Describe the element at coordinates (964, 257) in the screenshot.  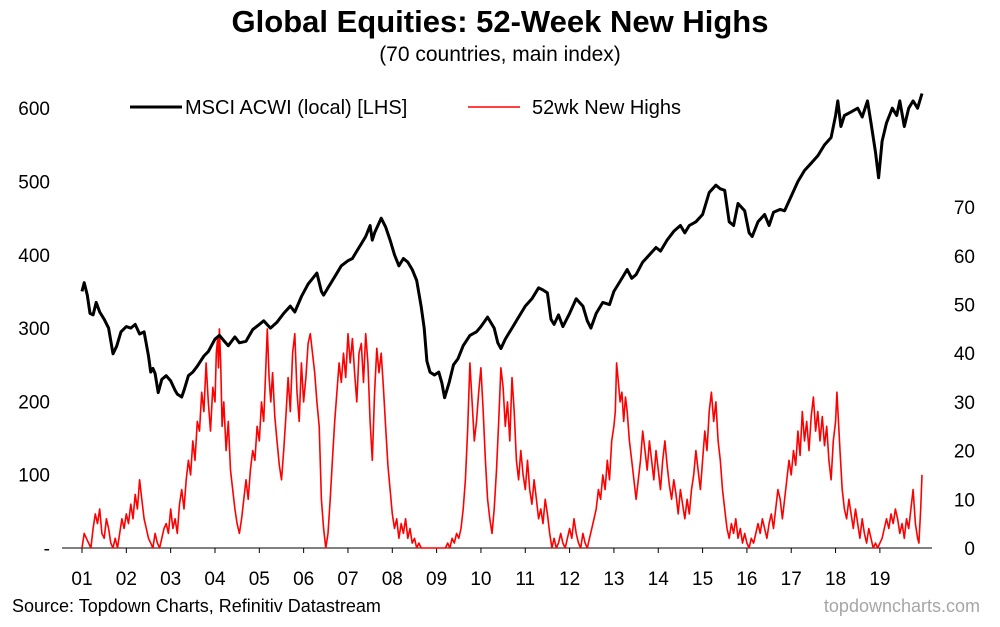
I see `right-tick-label-60: 60` at that location.